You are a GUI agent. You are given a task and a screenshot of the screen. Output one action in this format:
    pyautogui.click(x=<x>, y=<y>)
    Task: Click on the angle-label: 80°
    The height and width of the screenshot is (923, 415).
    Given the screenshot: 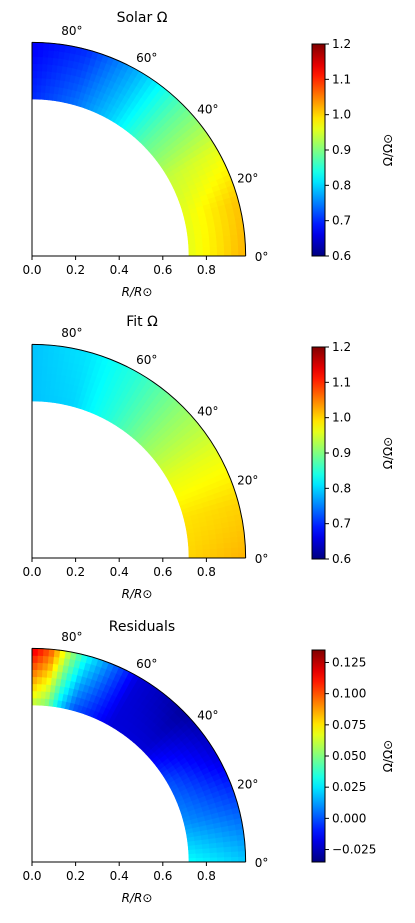 What is the action you would take?
    pyautogui.click(x=71, y=637)
    